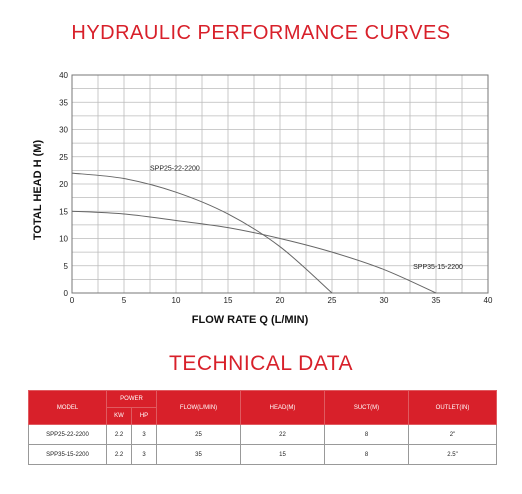 The height and width of the screenshot is (494, 522). I want to click on header-kw: KW, so click(119, 416).